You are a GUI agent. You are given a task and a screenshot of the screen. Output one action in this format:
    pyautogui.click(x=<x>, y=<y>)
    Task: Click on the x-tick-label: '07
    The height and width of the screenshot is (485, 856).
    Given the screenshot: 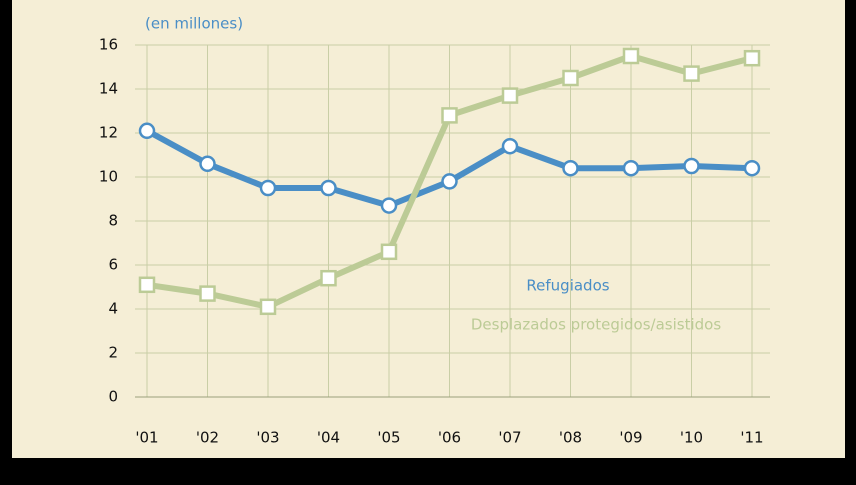 What is the action you would take?
    pyautogui.click(x=509, y=438)
    